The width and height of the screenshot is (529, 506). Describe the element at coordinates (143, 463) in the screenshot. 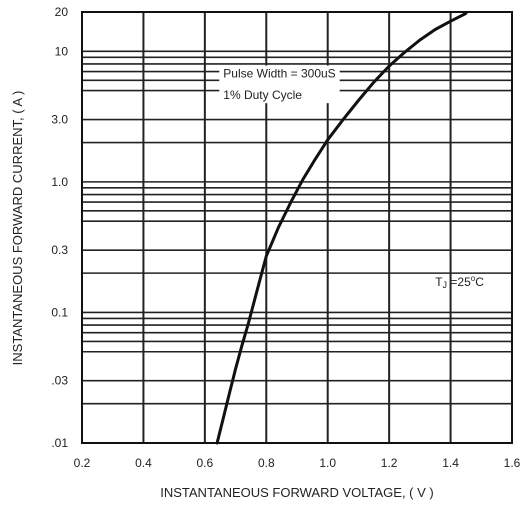

I see `x-tick-label: 0.4` at that location.